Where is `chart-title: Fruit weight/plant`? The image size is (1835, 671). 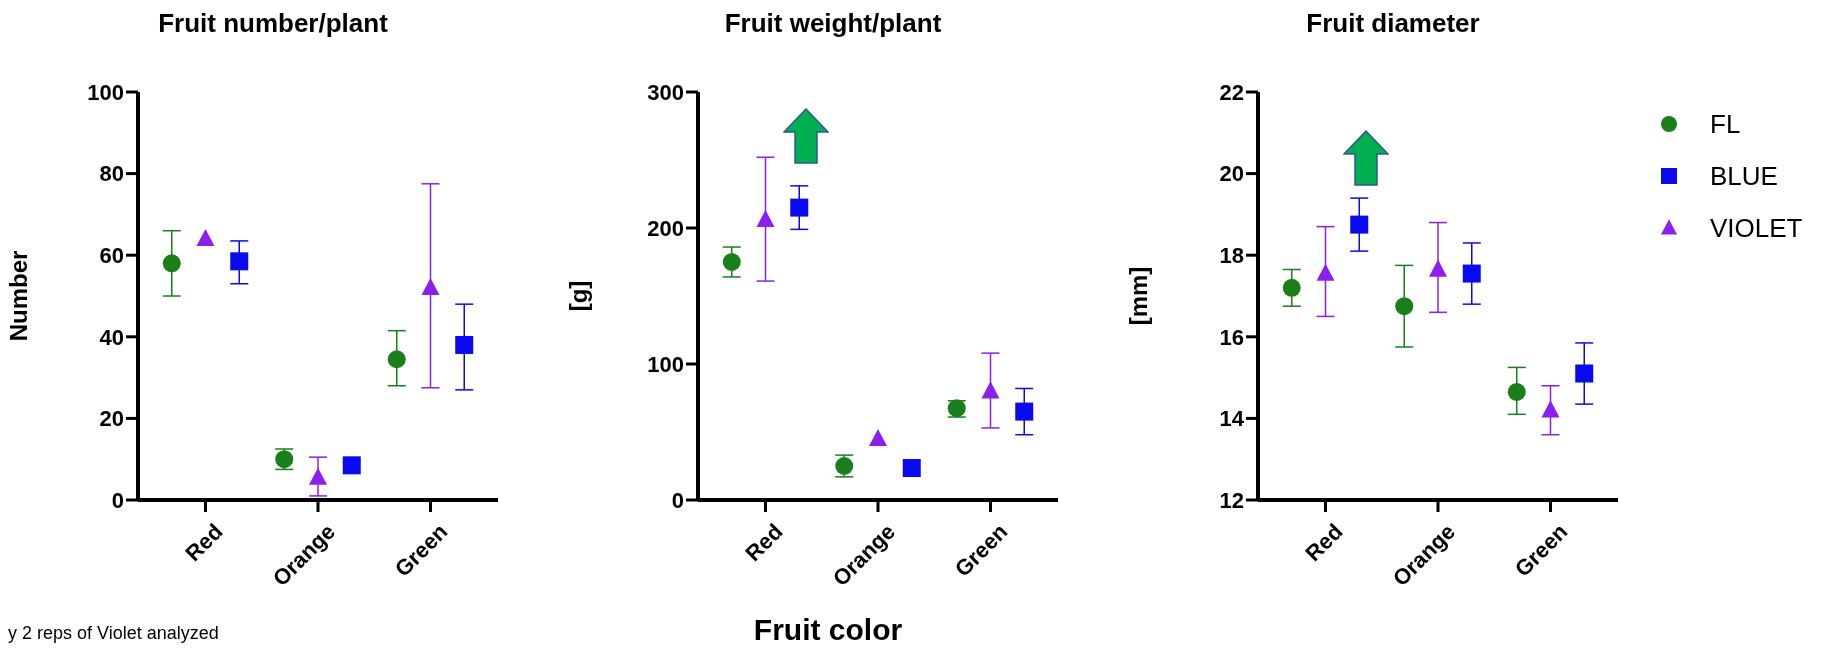 chart-title: Fruit weight/plant is located at coordinates (833, 23).